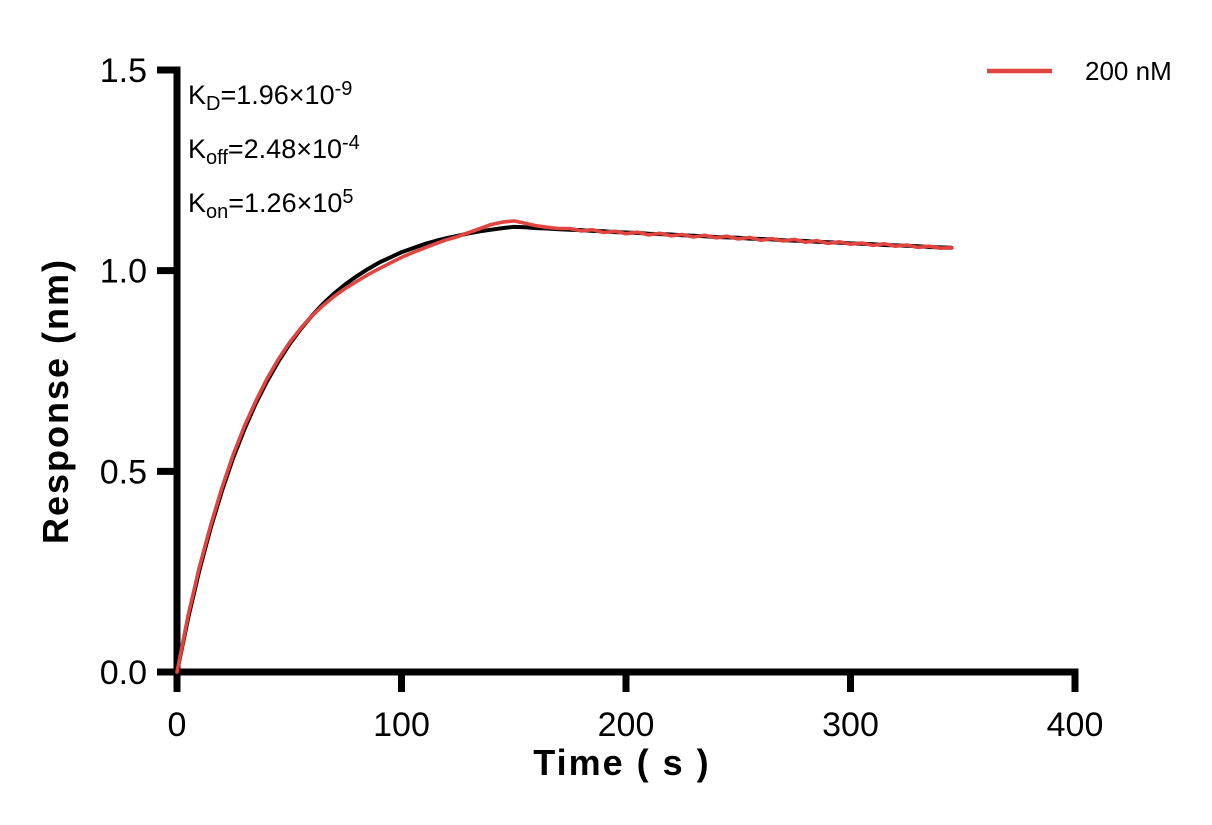 Image resolution: width=1212 pixels, height=825 pixels. Describe the element at coordinates (626, 725) in the screenshot. I see `x-tick-label: 200` at that location.